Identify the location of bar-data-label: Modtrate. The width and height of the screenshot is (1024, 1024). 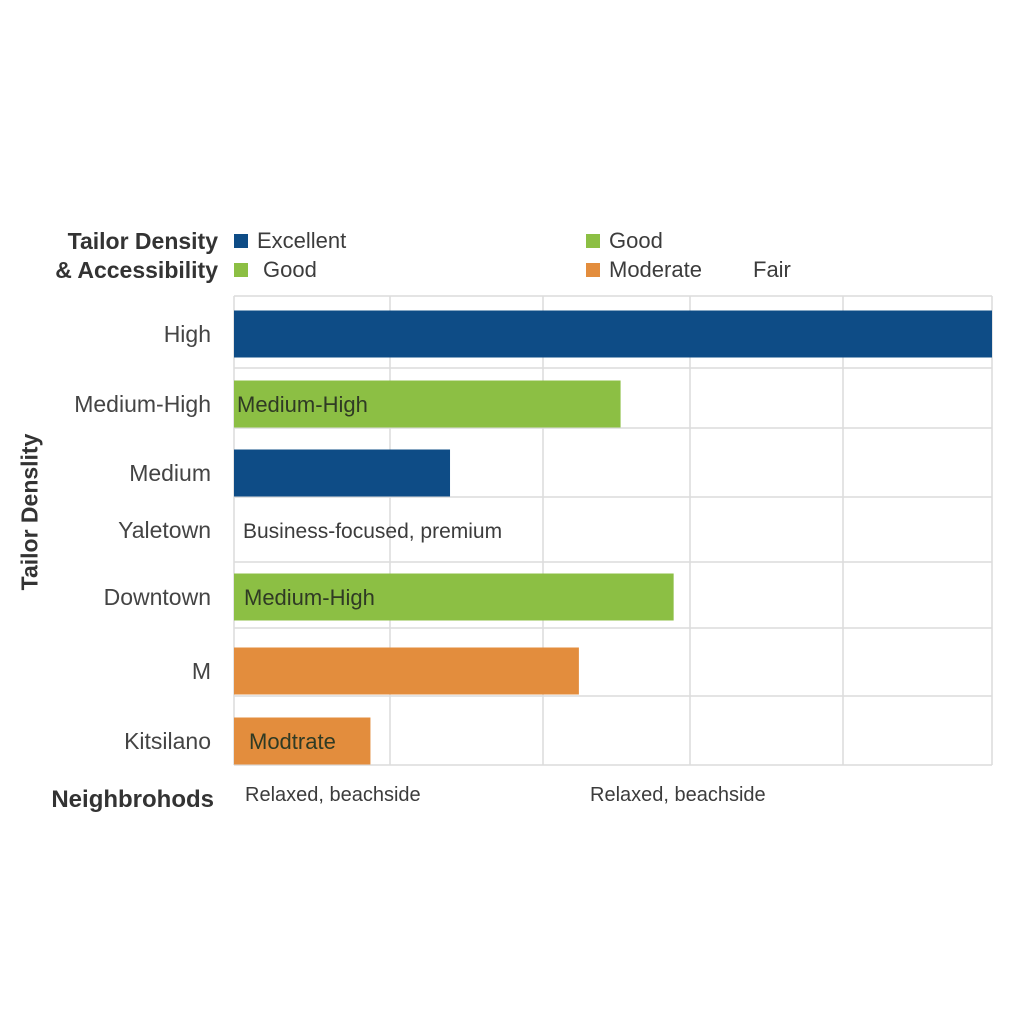
(292, 741).